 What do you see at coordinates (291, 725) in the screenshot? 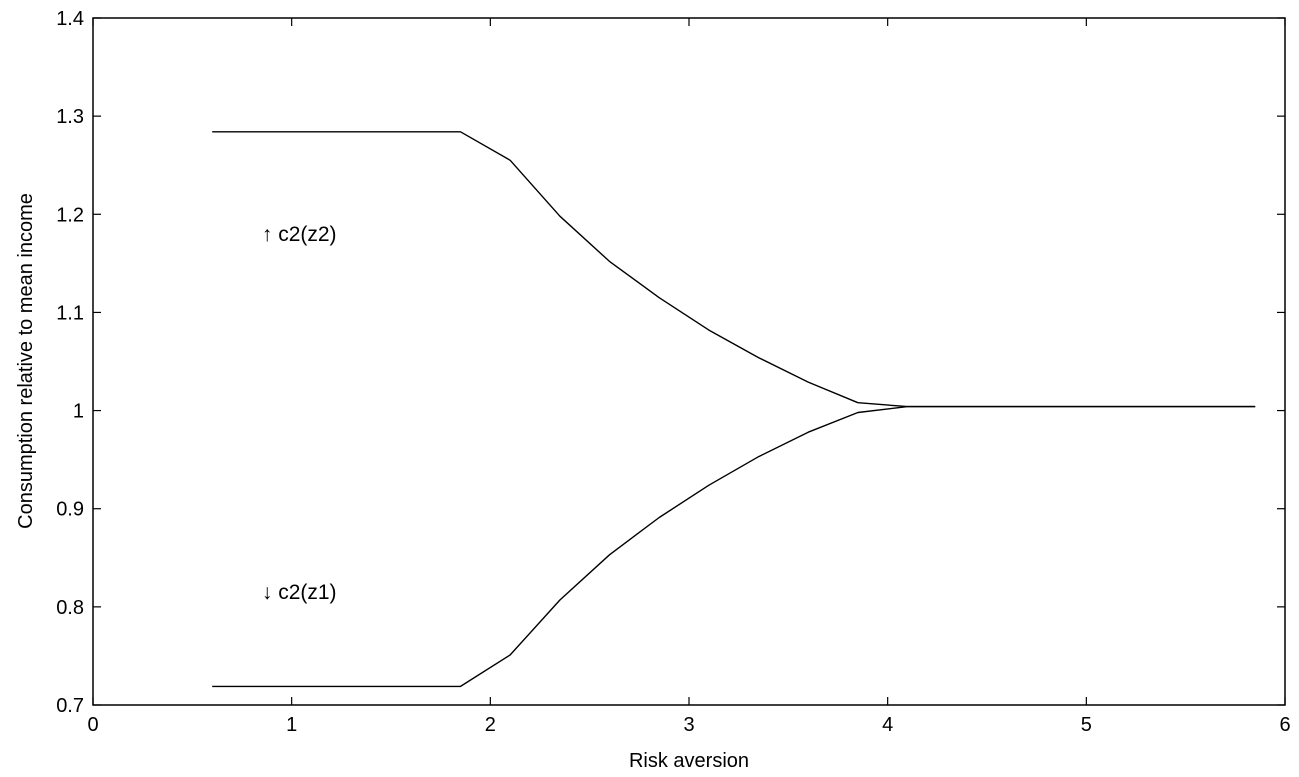
I see `x-tick-label: 1` at bounding box center [291, 725].